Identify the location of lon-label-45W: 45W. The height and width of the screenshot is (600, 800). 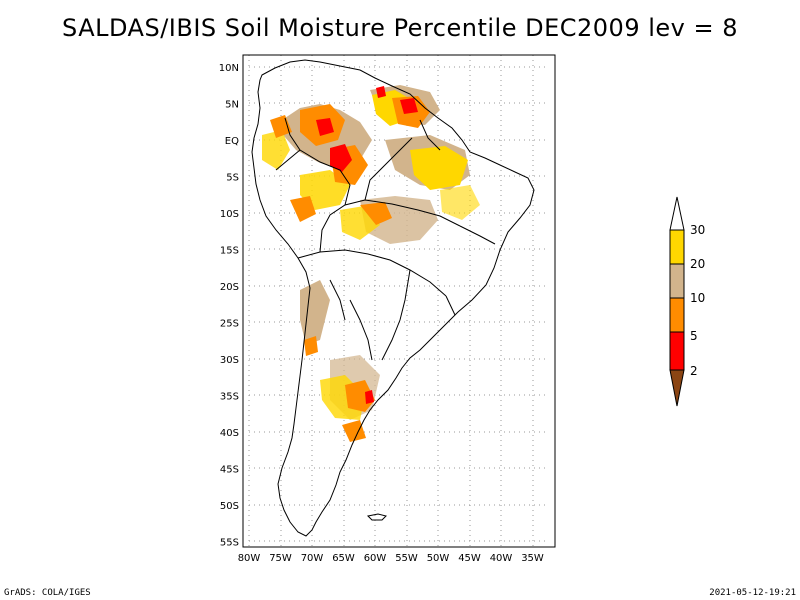
(469, 558).